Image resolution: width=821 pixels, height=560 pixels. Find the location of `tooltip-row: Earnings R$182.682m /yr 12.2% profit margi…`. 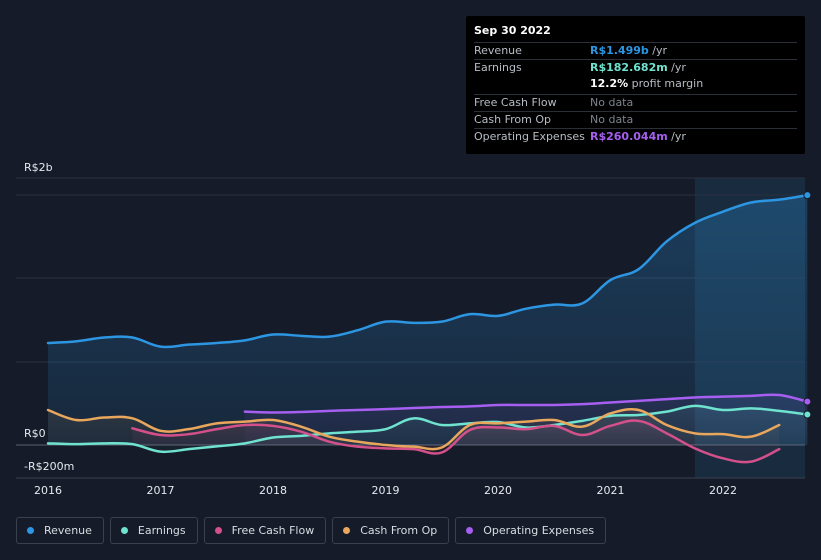

tooltip-row: Earnings R$182.682m /yr 12.2% profit margi… is located at coordinates (635, 76).